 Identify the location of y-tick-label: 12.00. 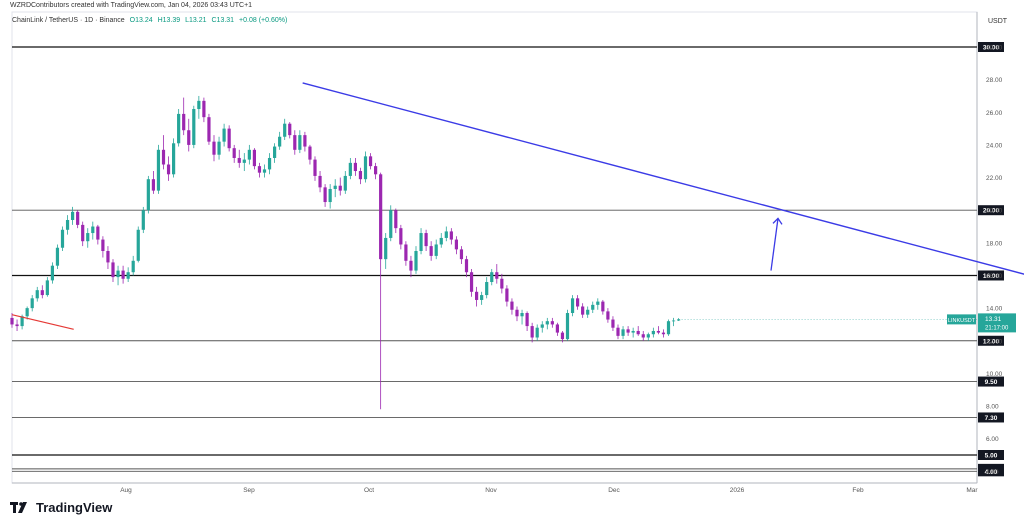
(994, 341).